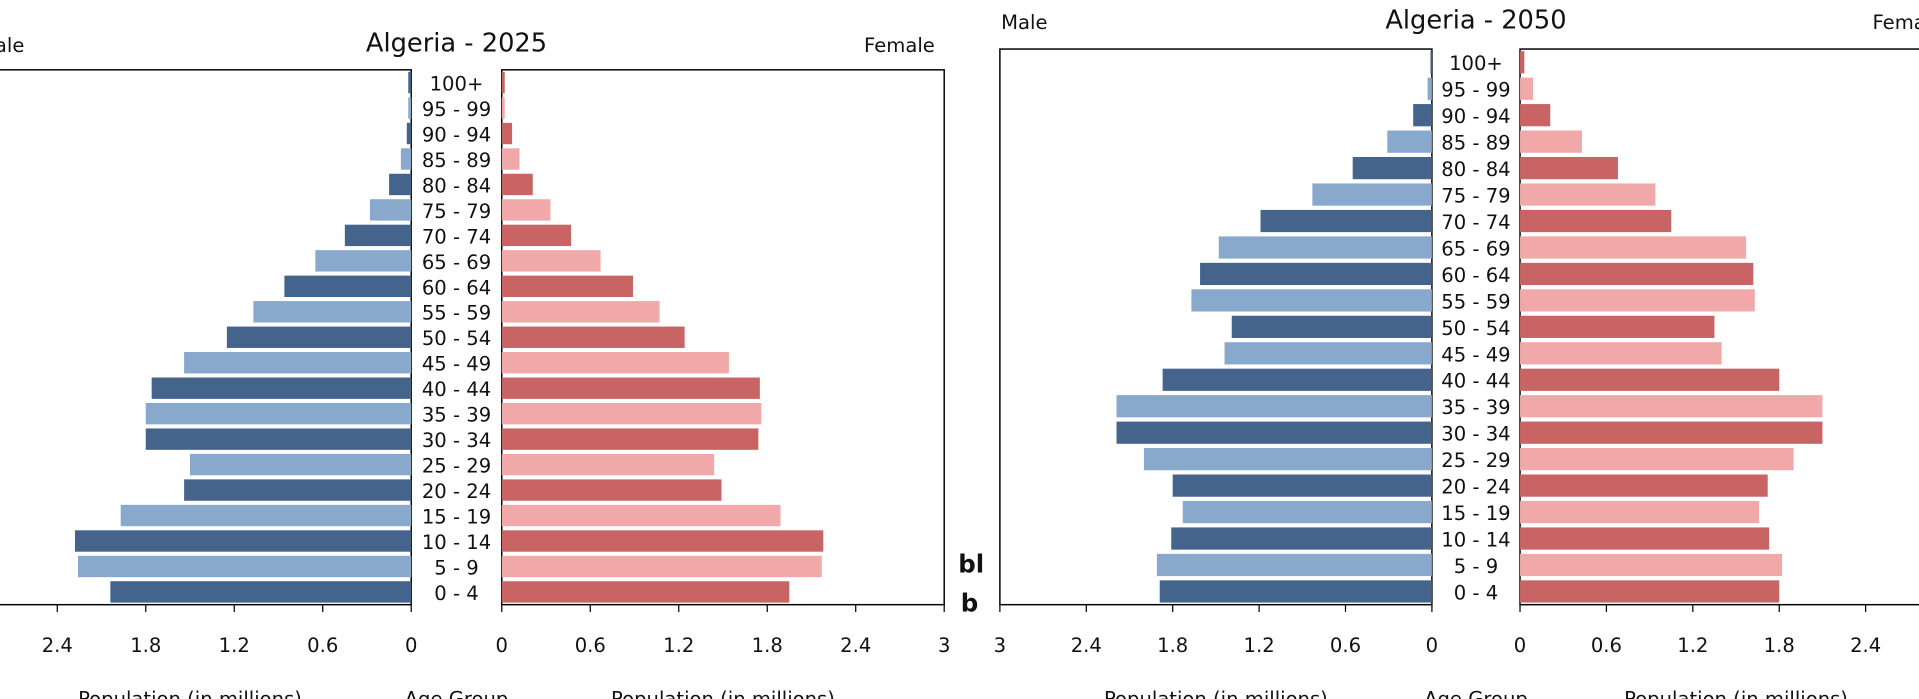  I want to click on x-tick-label: 0.6, so click(1345, 645).